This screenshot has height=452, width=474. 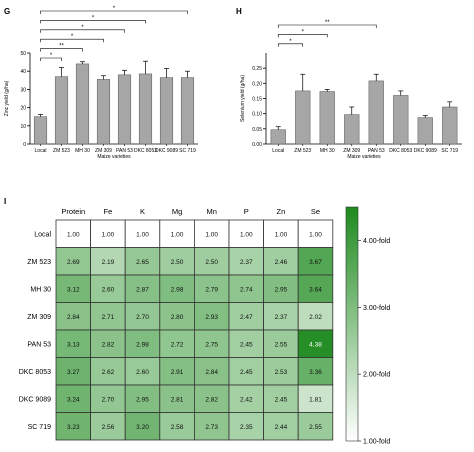 I want to click on heatmap-cell-value: 2.62, so click(x=108, y=372).